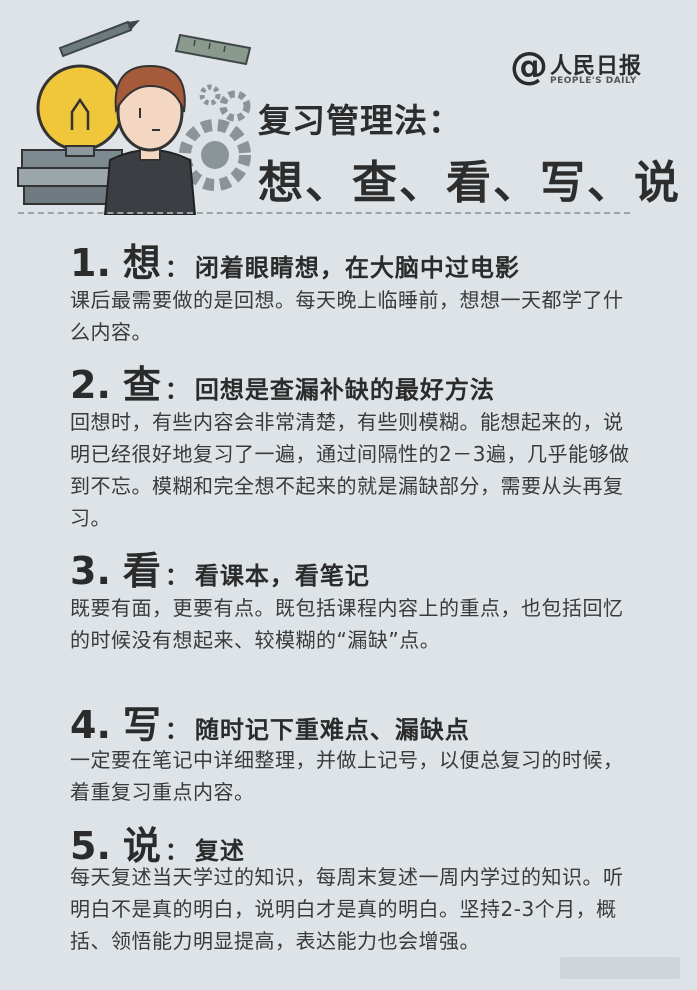 This screenshot has width=697, height=990. What do you see at coordinates (282, 576) in the screenshot?
I see `section-subtitle: 看课本，看笔记` at bounding box center [282, 576].